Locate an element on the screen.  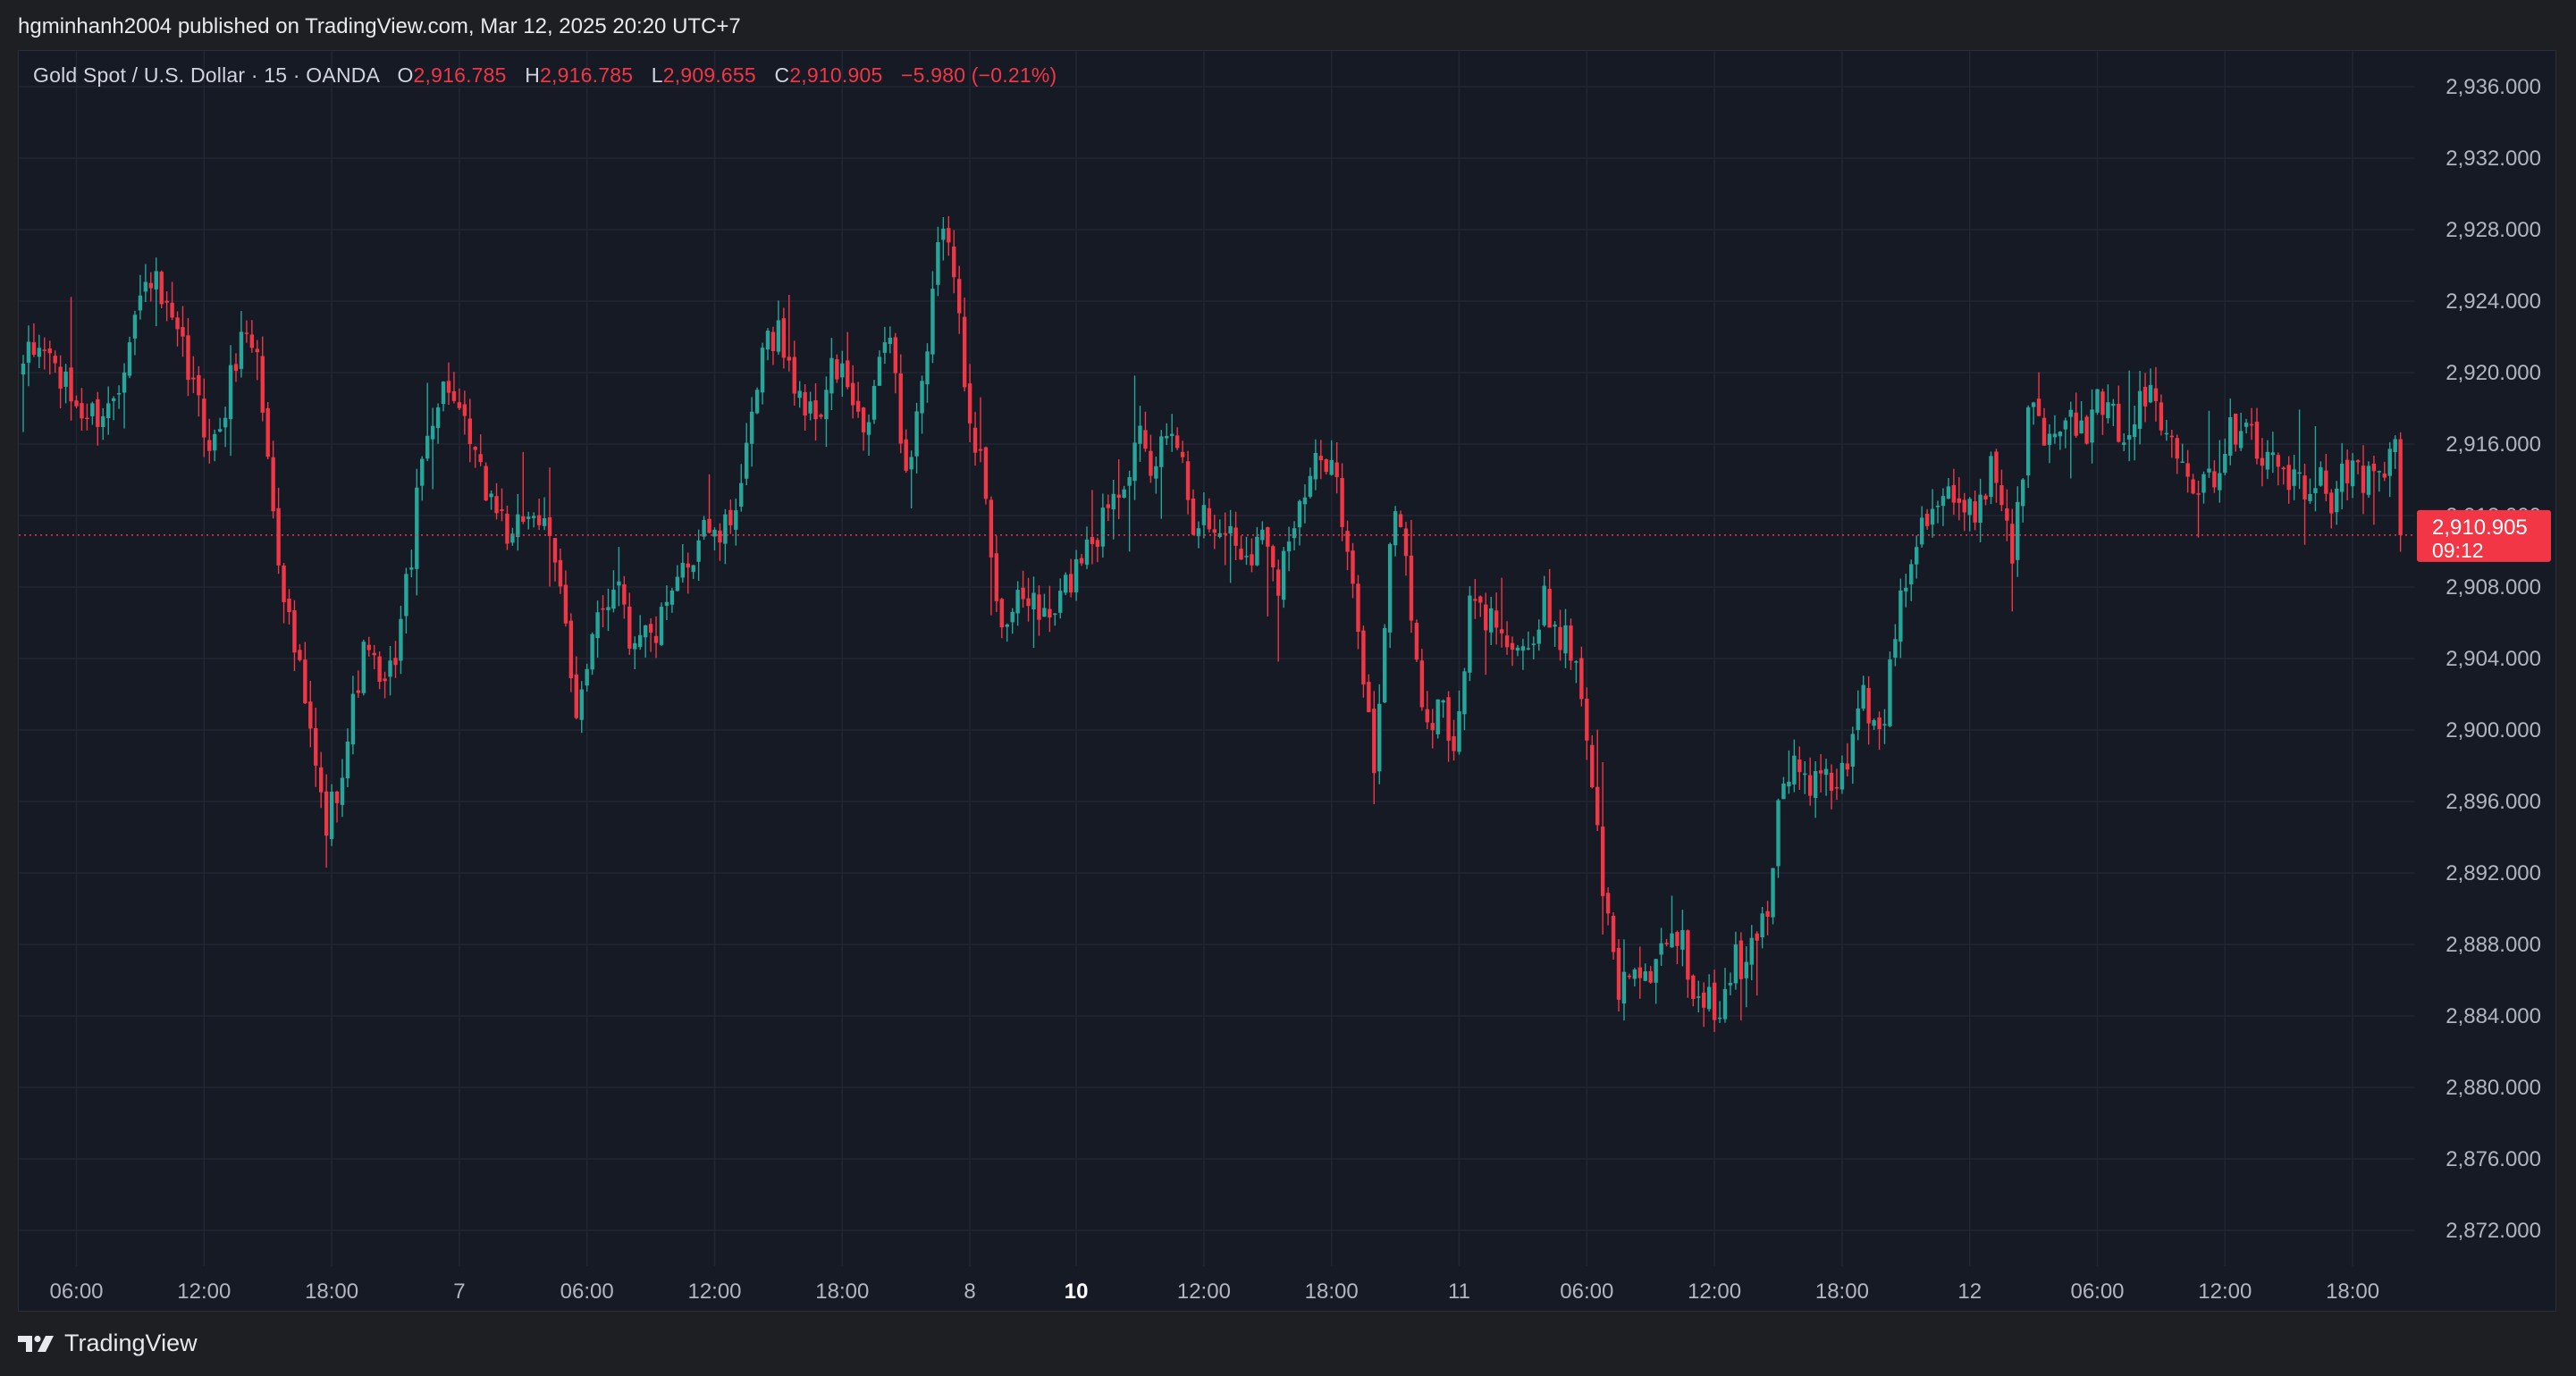
open-label: O is located at coordinates (406, 75).